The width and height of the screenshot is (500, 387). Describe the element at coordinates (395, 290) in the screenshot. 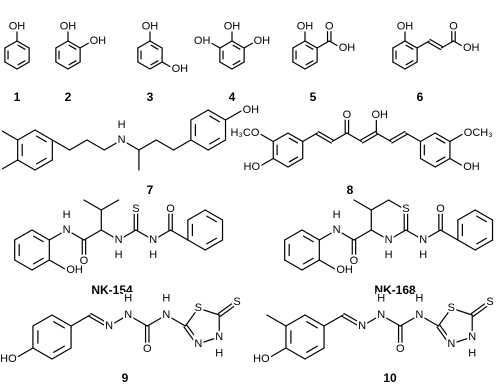

I see `compound-label: NK-168` at that location.